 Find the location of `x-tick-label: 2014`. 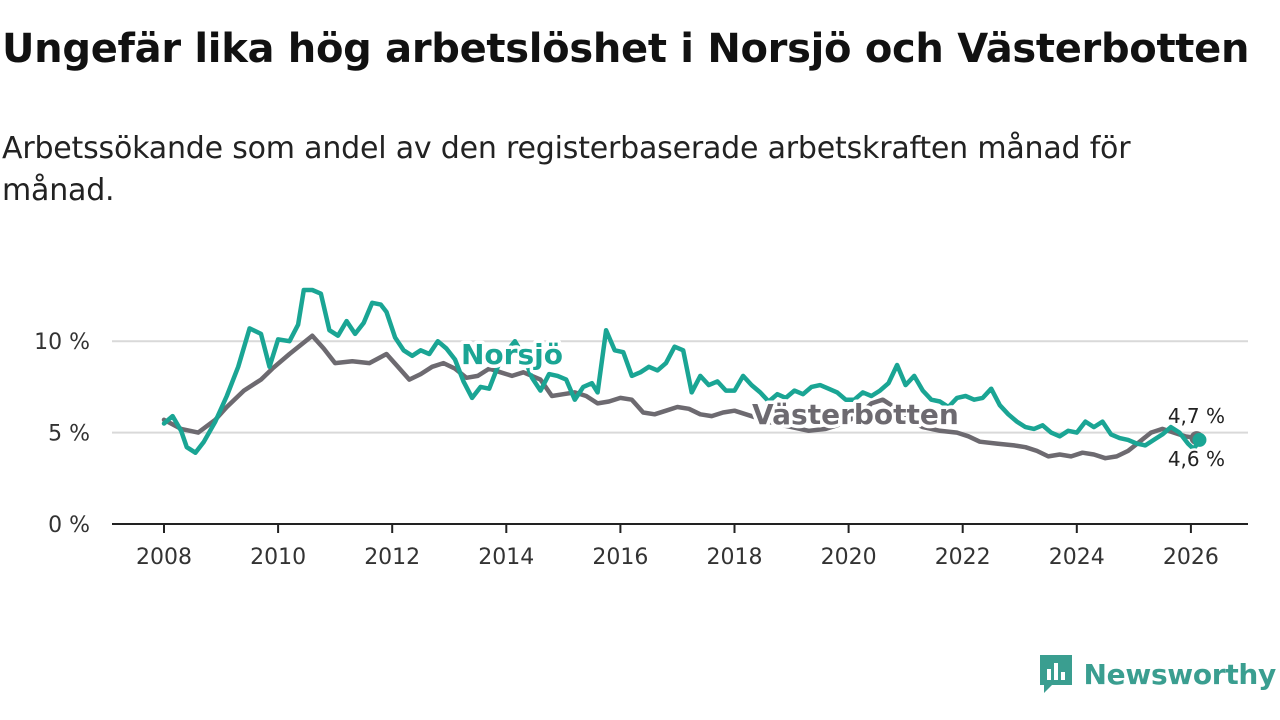

x-tick-label: 2014 is located at coordinates (506, 557).